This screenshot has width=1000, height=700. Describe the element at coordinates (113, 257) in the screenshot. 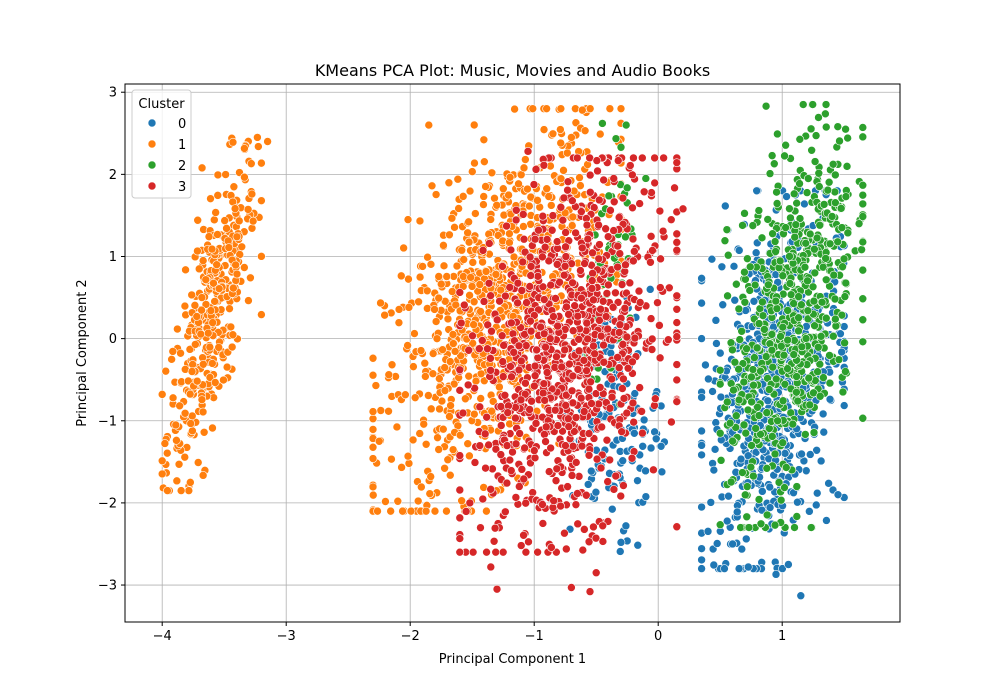

I see `y-tick-label: 1` at that location.